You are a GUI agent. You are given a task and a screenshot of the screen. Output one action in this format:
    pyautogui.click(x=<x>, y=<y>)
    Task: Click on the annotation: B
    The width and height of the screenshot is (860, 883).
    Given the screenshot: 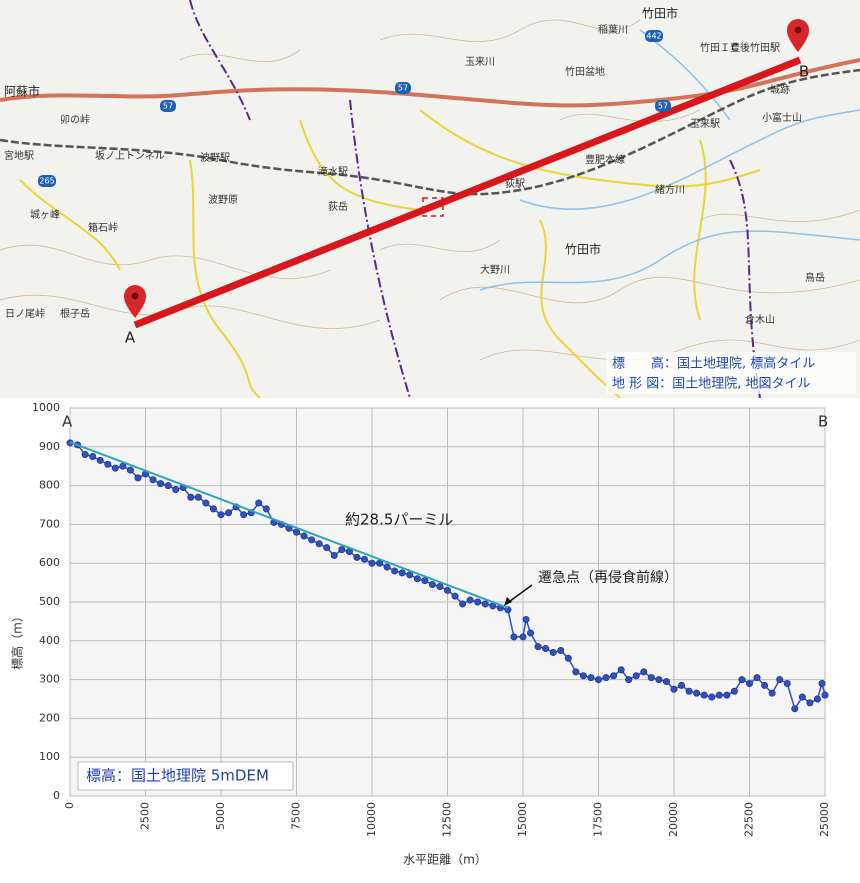 What is the action you would take?
    pyautogui.click(x=823, y=422)
    